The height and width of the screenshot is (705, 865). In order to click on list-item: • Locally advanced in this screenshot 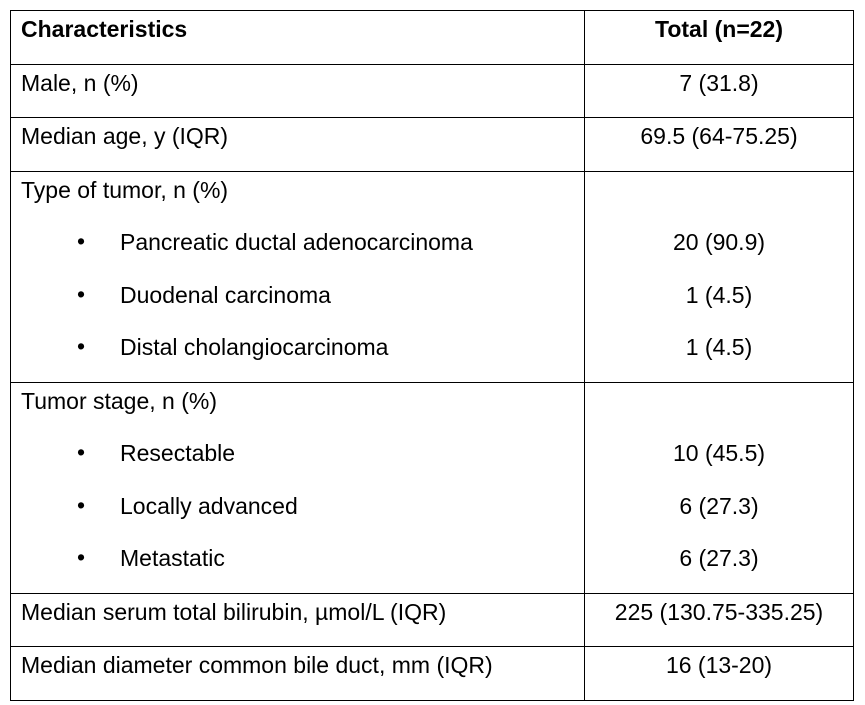, I will do `click(297, 514)`.